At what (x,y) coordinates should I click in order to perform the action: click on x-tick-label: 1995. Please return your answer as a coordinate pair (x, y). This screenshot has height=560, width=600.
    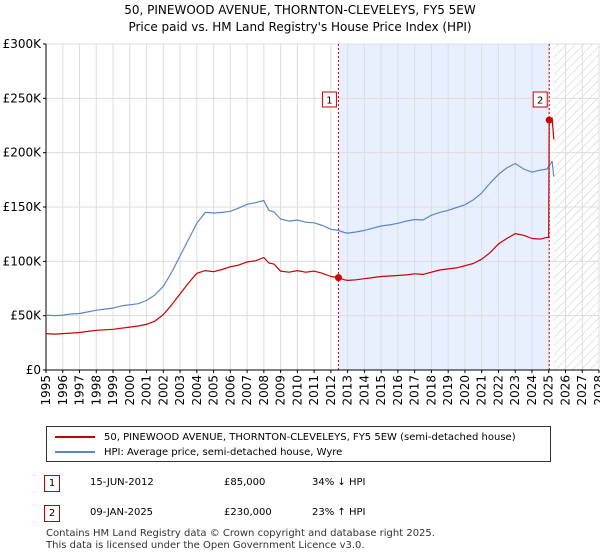
    Looking at the image, I should click on (46, 390).